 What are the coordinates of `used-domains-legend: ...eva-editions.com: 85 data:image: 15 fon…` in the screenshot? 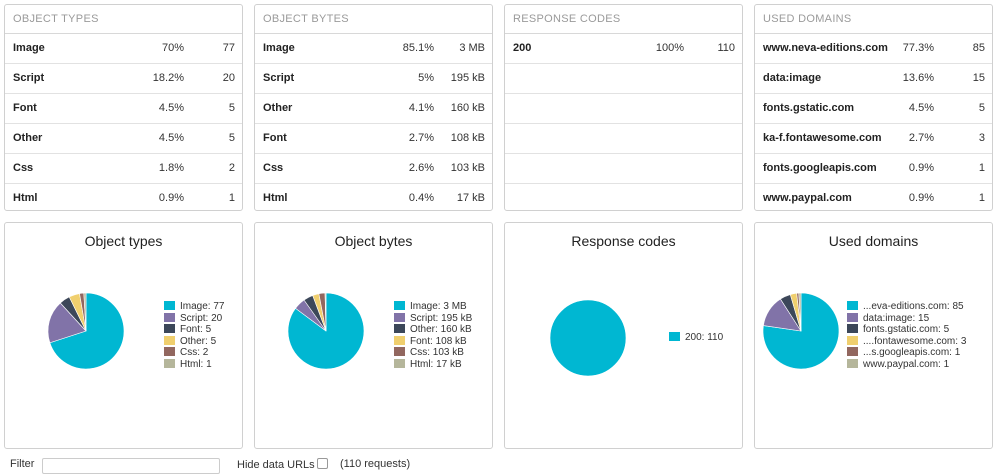 It's located at (906, 335).